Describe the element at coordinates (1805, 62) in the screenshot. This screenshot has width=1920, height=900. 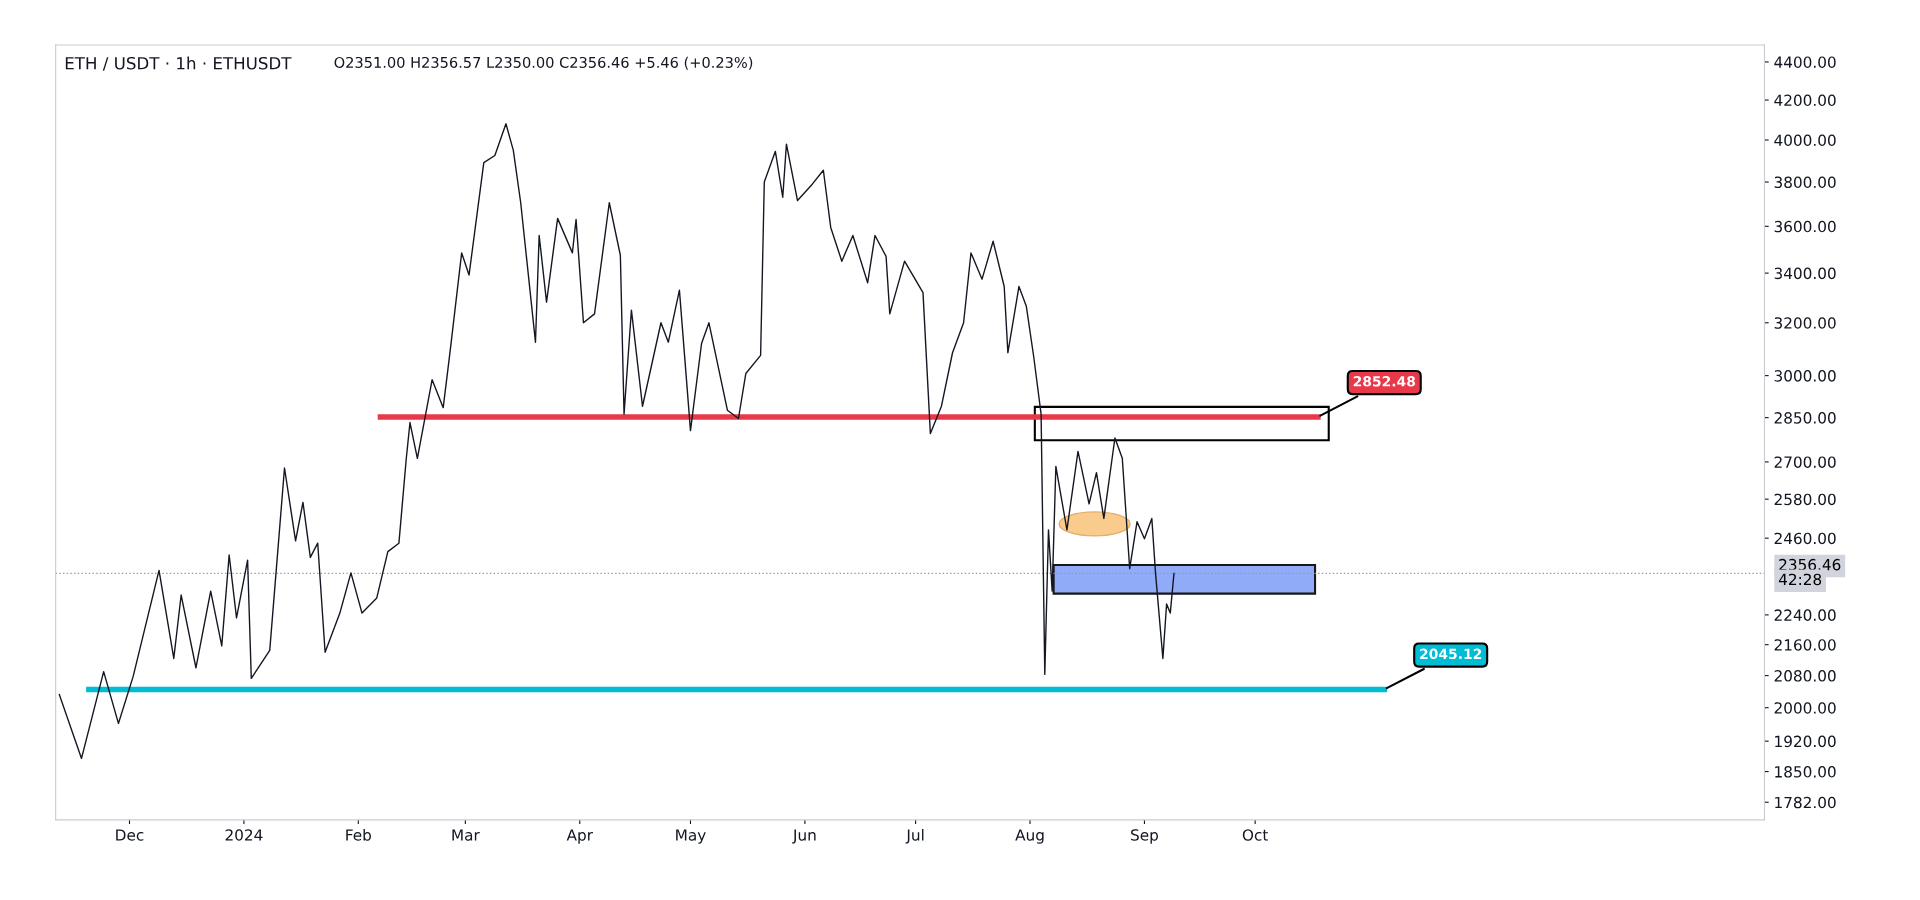
I see `y-tick-label: 4400.00` at that location.